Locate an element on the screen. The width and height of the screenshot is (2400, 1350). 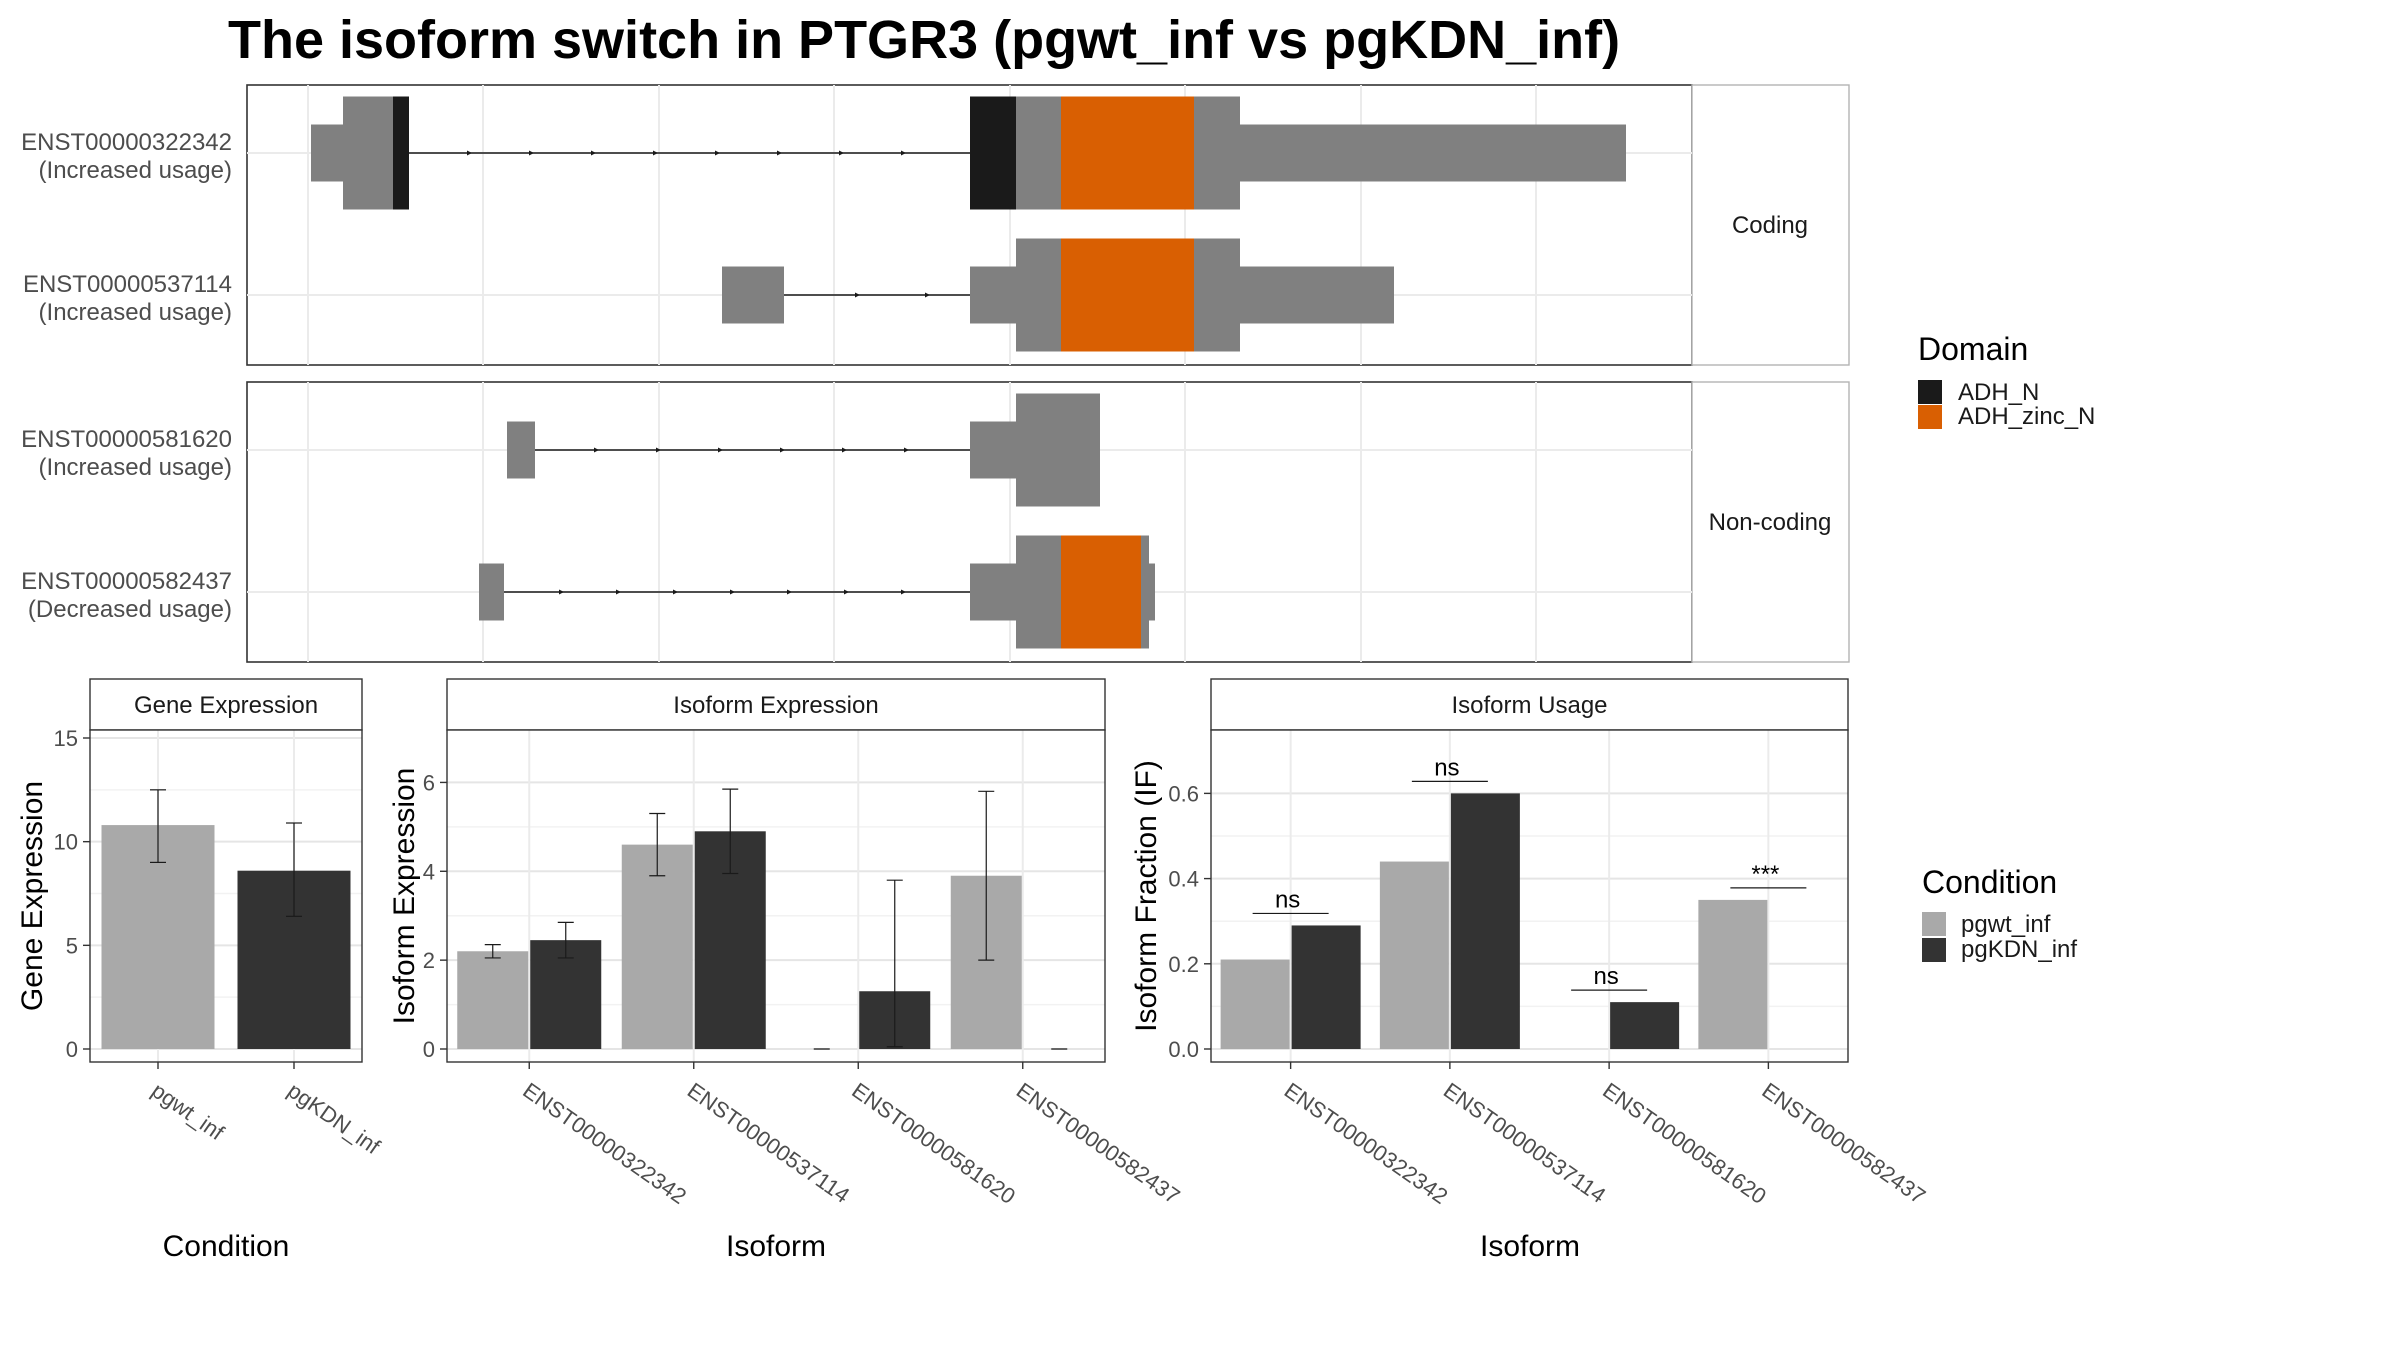
condition-legend: Condition pgwt_inf pgKDN_inf is located at coordinates (1999, 913).